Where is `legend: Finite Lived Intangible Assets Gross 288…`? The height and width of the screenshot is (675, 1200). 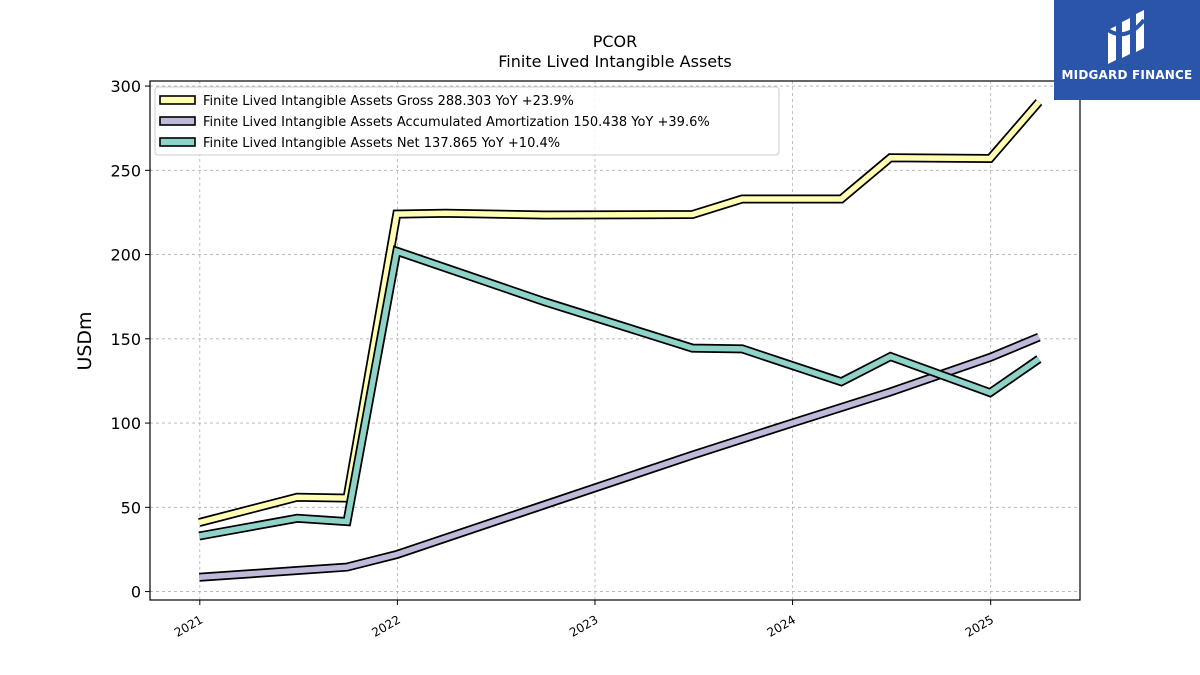
legend: Finite Lived Intangible Assets Gross 288… is located at coordinates (467, 121).